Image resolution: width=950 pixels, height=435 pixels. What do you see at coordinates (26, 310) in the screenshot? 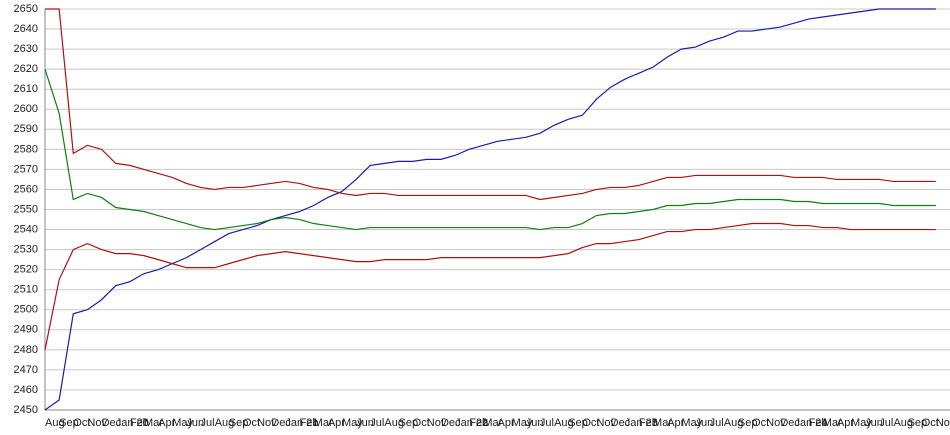
I see `y-tick-label: 2500` at bounding box center [26, 310].